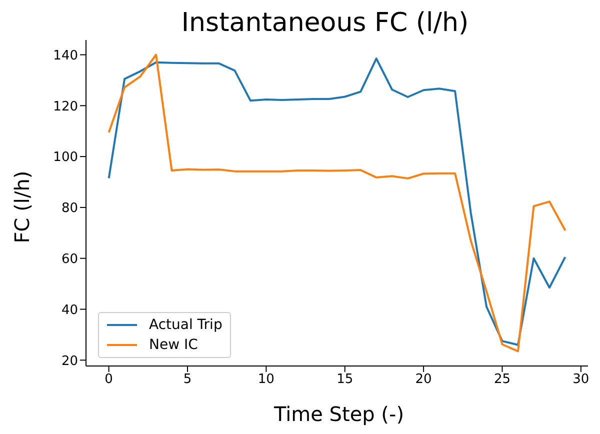  What do you see at coordinates (108, 380) in the screenshot?
I see `x-tick-label: 0` at bounding box center [108, 380].